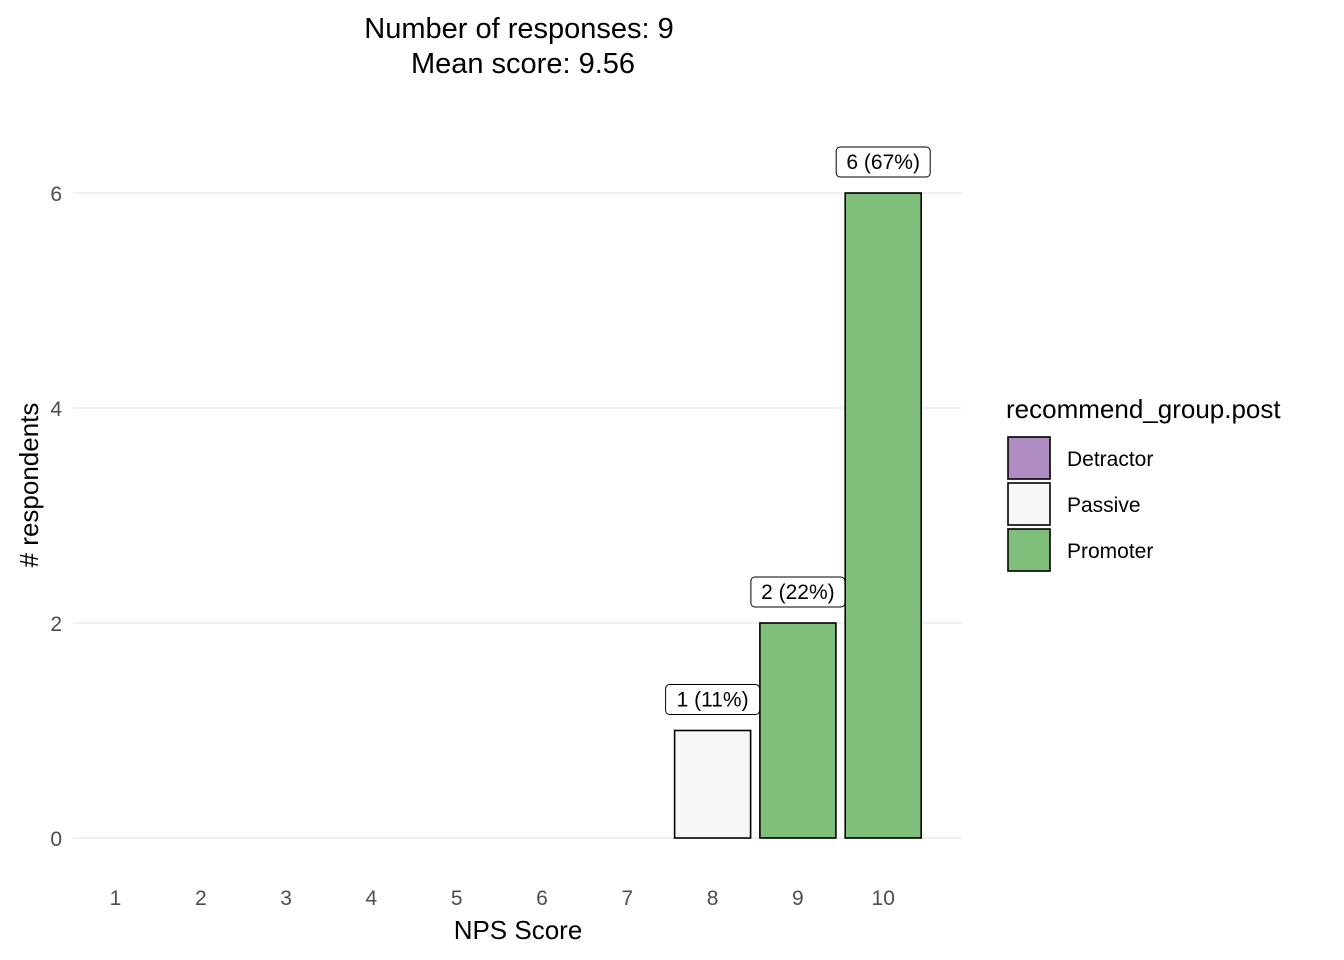 The width and height of the screenshot is (1344, 960). Describe the element at coordinates (56, 624) in the screenshot. I see `y-tick-label: 2` at that location.